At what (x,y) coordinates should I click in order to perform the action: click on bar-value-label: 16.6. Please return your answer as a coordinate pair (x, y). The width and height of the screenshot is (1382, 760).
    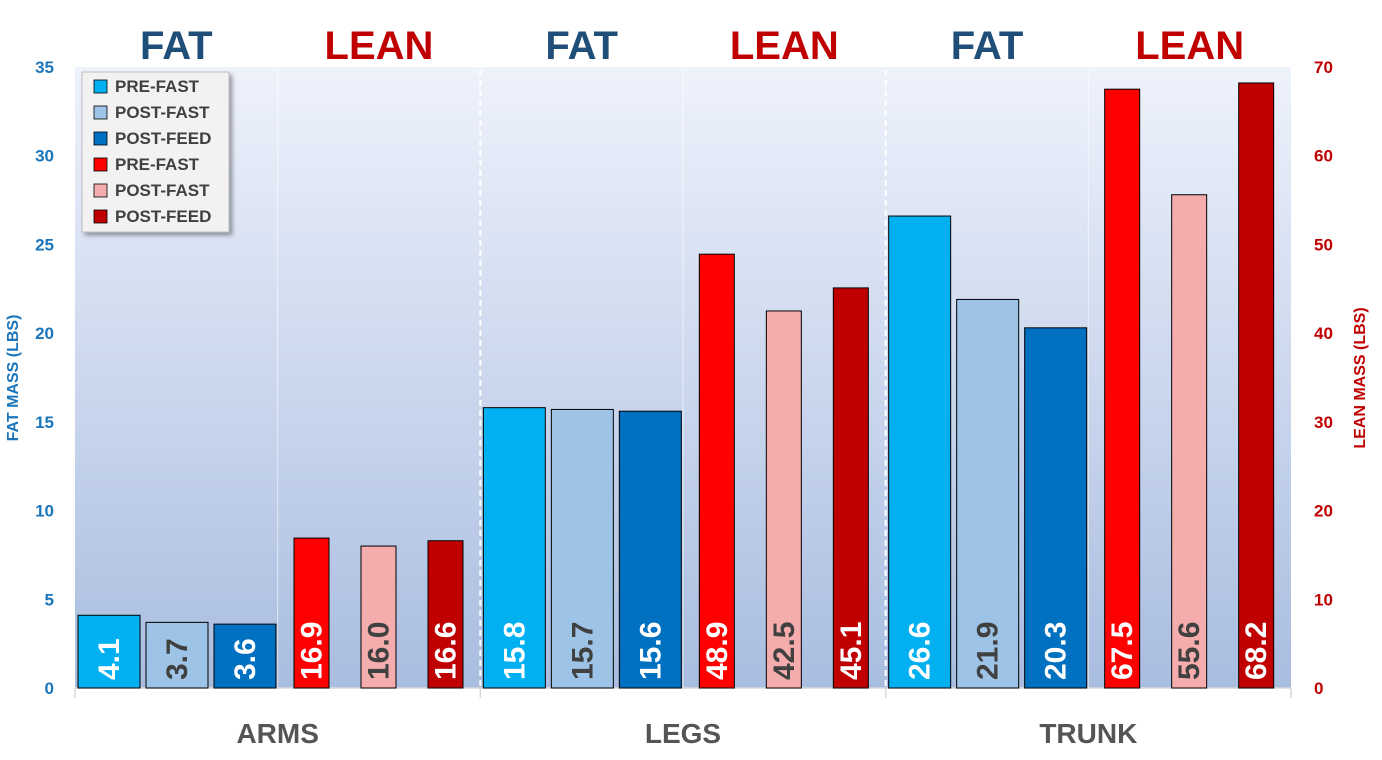
    Looking at the image, I should click on (446, 651).